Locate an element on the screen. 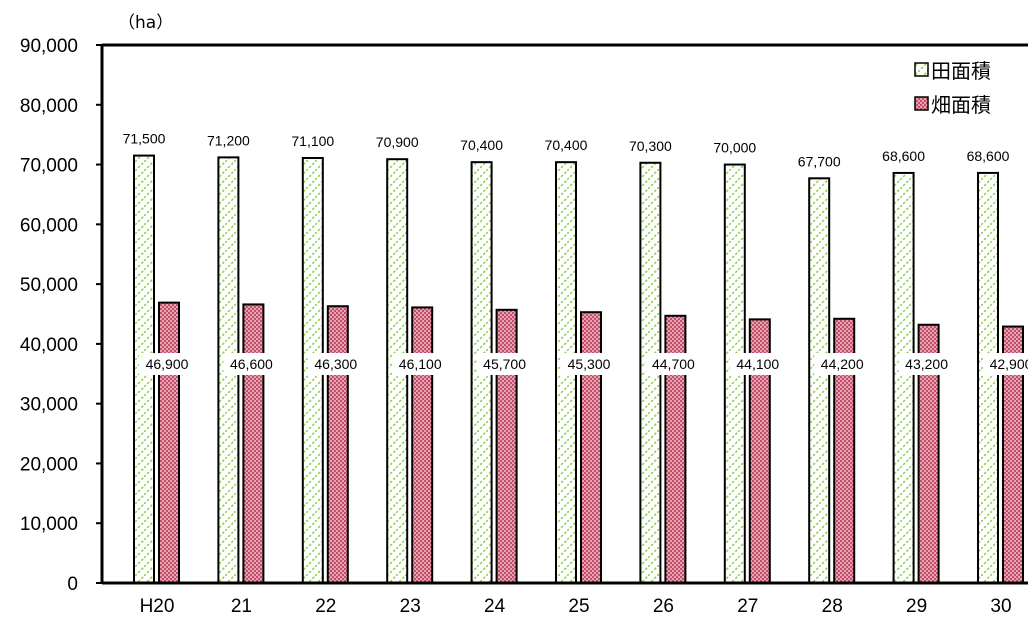  x-tick-label: 22 is located at coordinates (325, 606).